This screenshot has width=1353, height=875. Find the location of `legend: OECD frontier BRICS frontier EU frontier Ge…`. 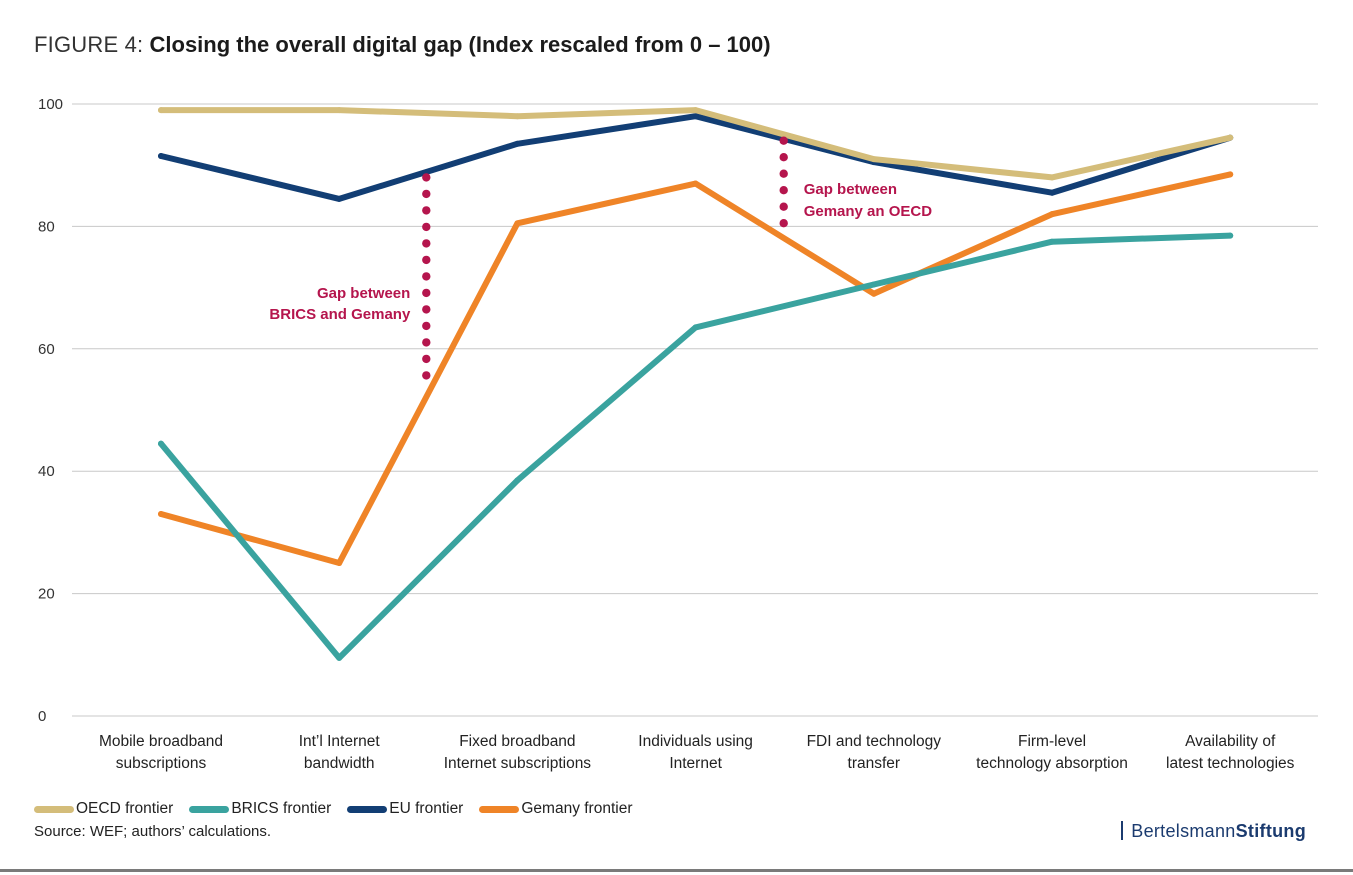

legend: OECD frontier BRICS frontier EU frontier Ge… is located at coordinates (341, 809).